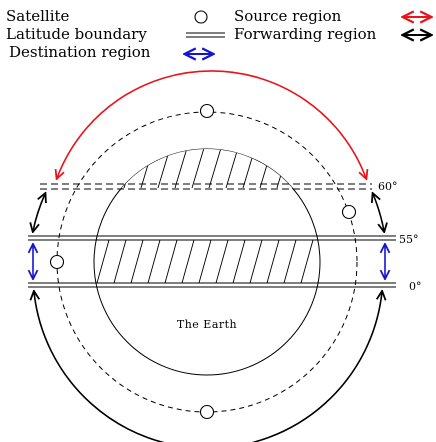 Image resolution: width=436 pixels, height=442 pixels. What do you see at coordinates (38, 16) in the screenshot?
I see `legend-satellite-label: Satellite` at bounding box center [38, 16].